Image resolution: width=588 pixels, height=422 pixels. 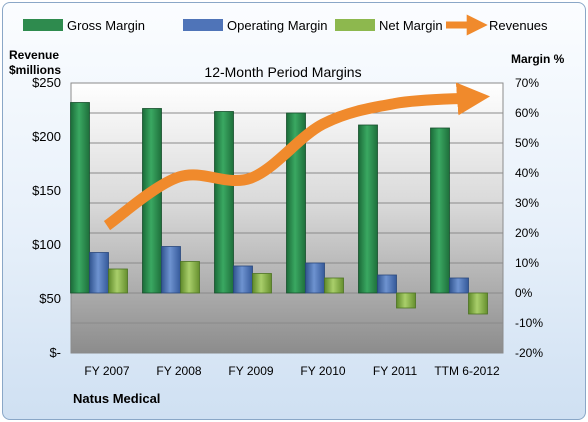 I want to click on category-label: TTM 6-2012, so click(x=467, y=371).